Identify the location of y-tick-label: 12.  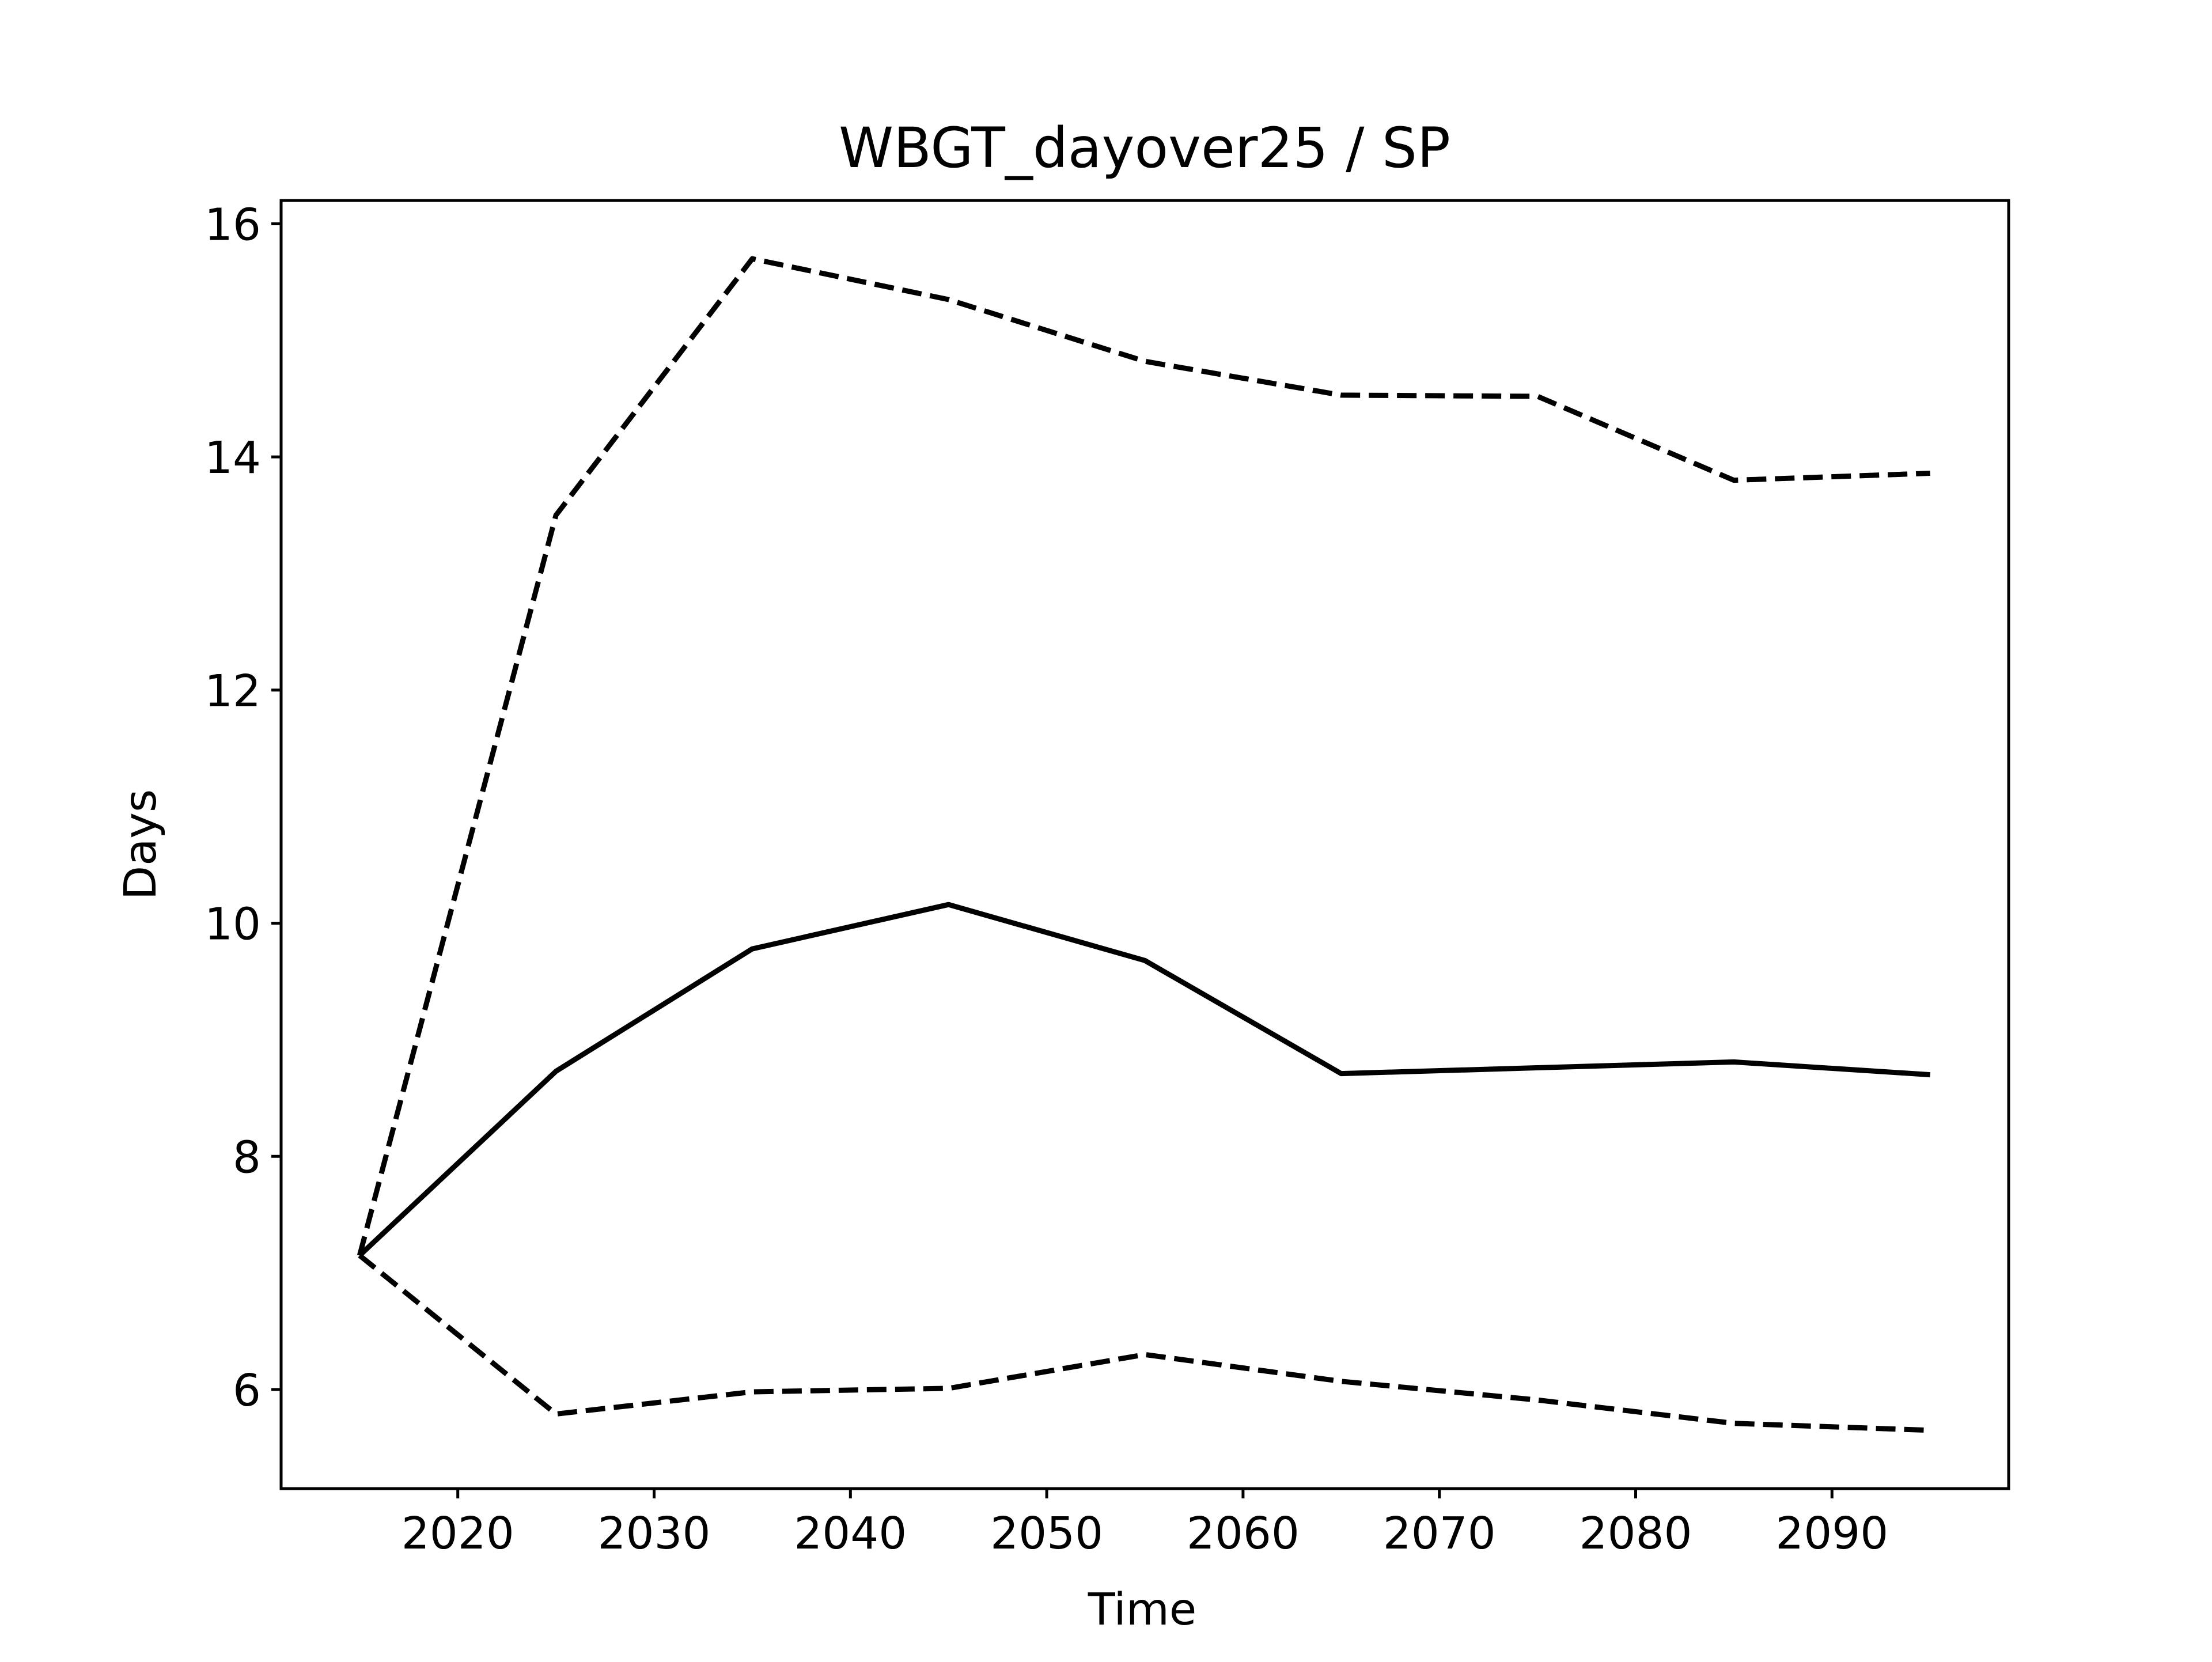
(232, 691).